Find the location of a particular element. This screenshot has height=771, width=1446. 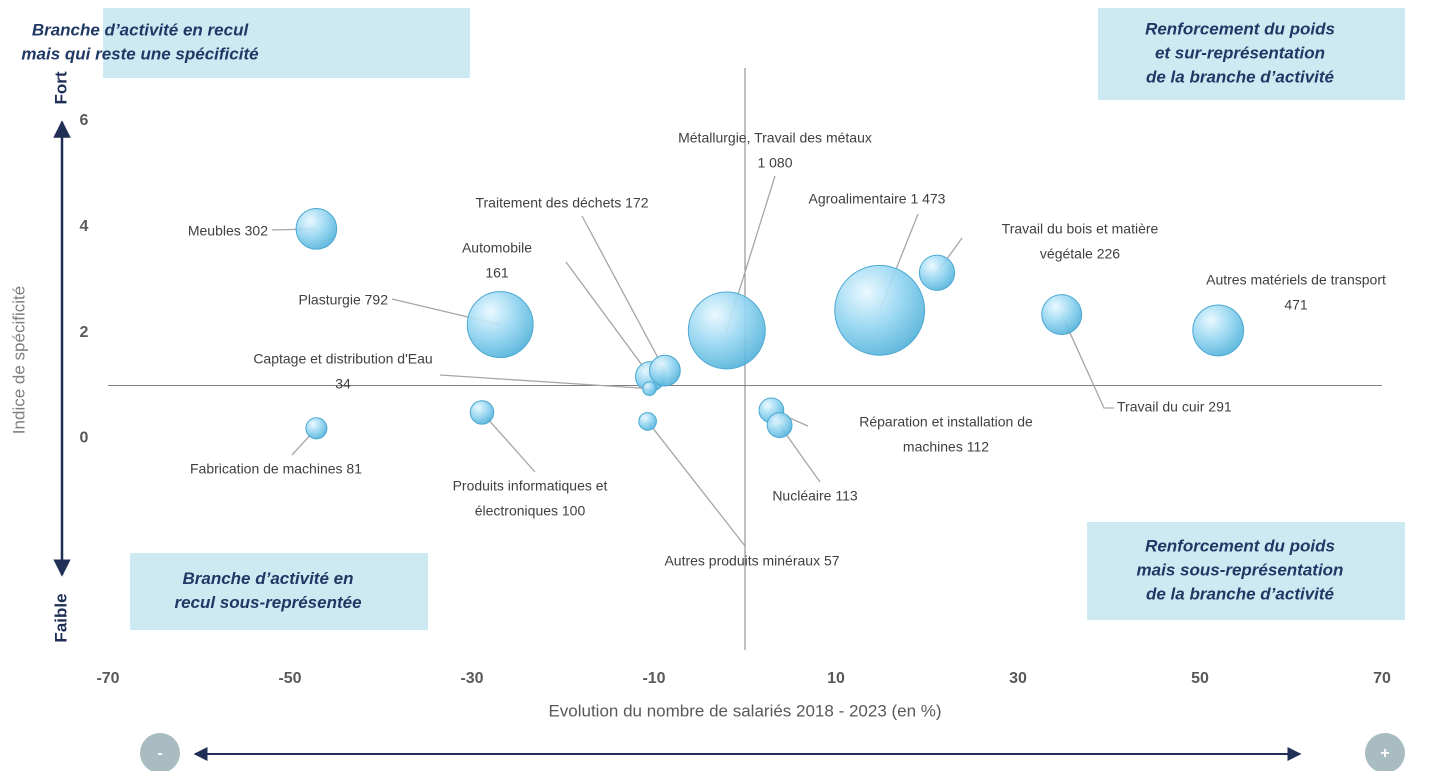

x-tick-label: 10 is located at coordinates (836, 678).